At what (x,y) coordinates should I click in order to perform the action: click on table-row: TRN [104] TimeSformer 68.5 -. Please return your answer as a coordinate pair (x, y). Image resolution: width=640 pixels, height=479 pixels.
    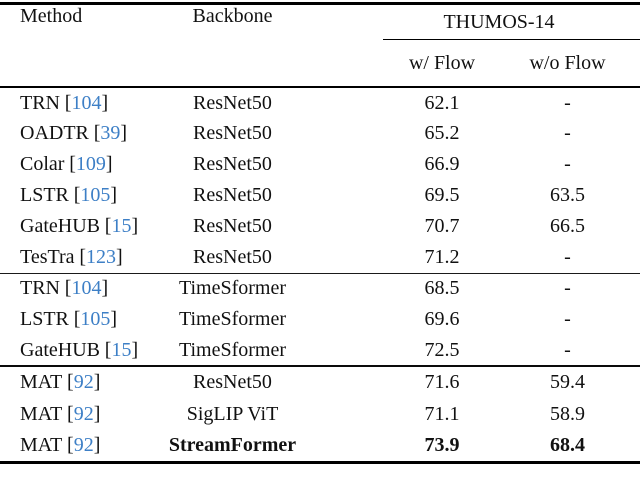
    Looking at the image, I should click on (320, 288).